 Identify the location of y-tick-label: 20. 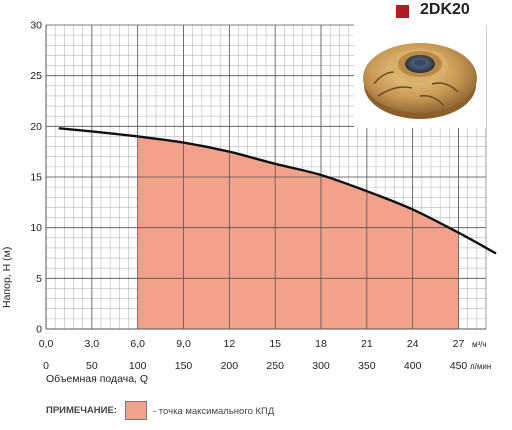
(36, 127).